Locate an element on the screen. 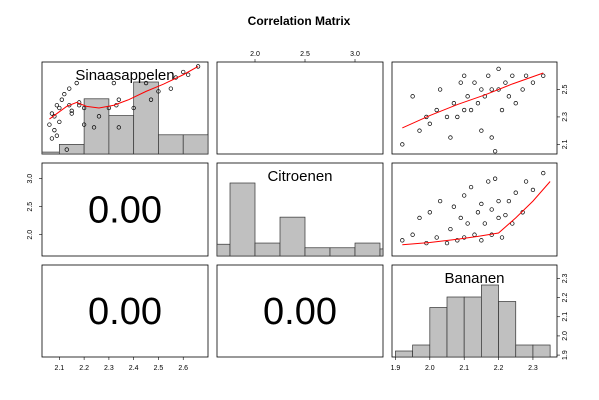 The image size is (599, 400). scatter-bananen_vs_citroenen is located at coordinates (475, 208).